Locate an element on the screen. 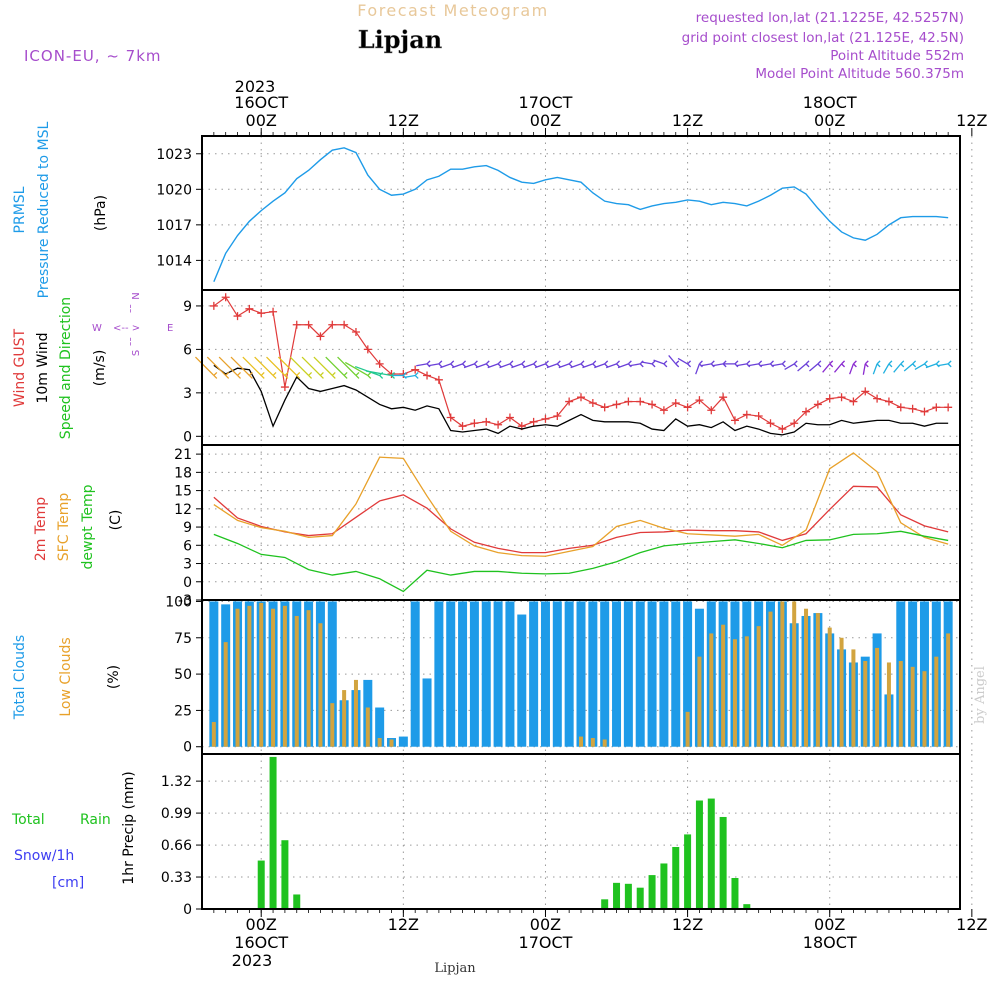  y-tick-label: 1014 is located at coordinates (174, 261).